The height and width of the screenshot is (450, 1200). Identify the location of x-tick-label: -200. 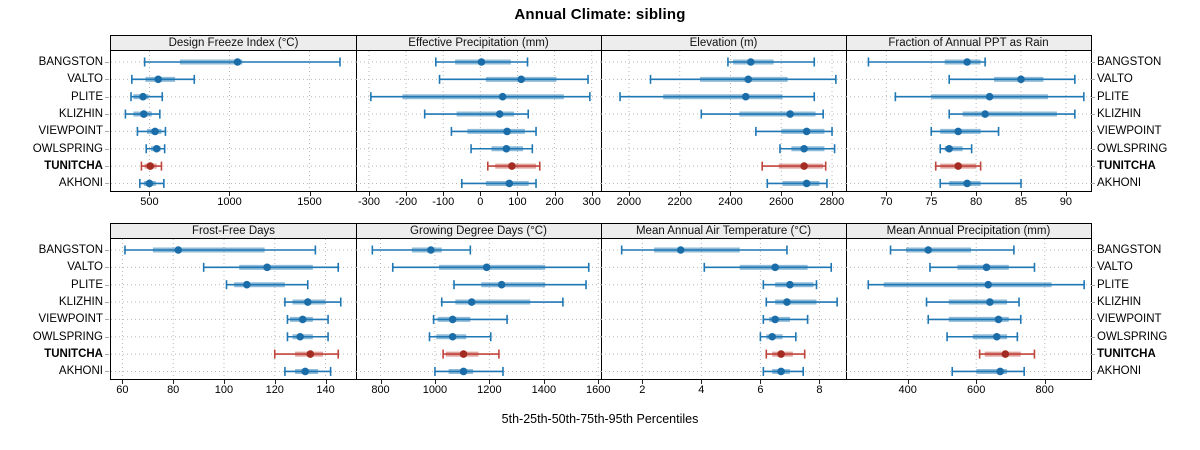
(406, 202).